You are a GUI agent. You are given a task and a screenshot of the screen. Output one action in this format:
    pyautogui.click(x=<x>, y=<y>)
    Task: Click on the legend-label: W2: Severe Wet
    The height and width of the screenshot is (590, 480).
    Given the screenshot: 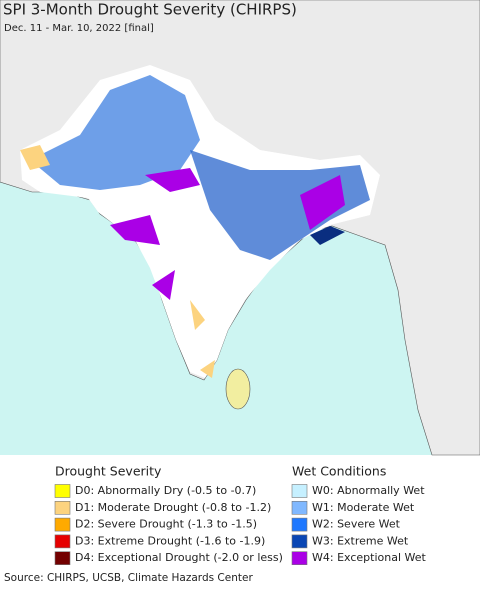 What is the action you would take?
    pyautogui.click(x=356, y=524)
    